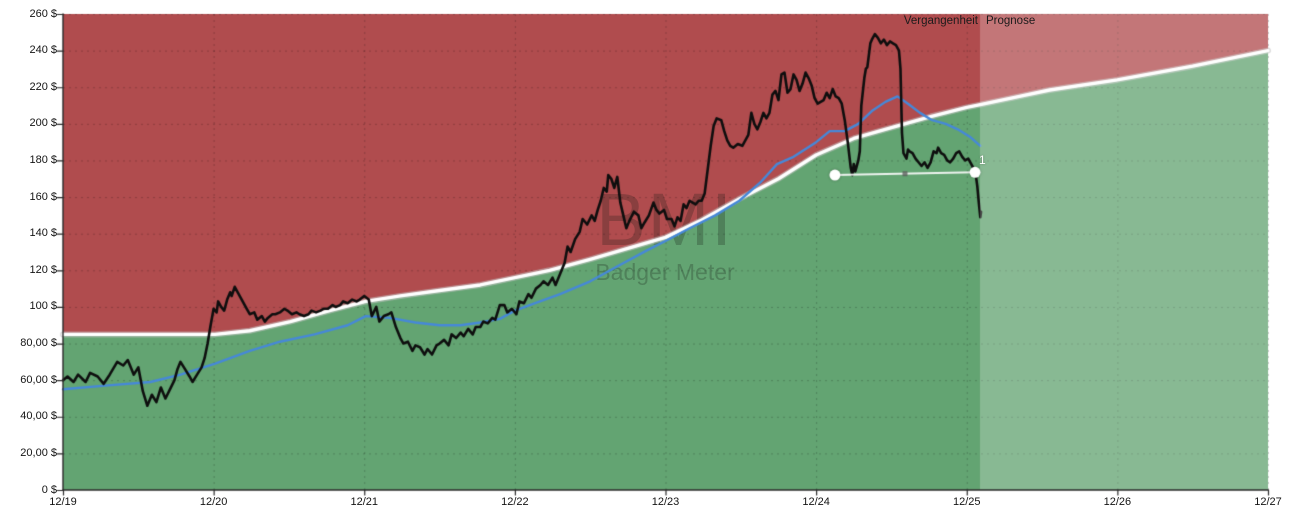  What do you see at coordinates (38, 343) in the screenshot?
I see `y-tick-label: 80,00 $` at bounding box center [38, 343].